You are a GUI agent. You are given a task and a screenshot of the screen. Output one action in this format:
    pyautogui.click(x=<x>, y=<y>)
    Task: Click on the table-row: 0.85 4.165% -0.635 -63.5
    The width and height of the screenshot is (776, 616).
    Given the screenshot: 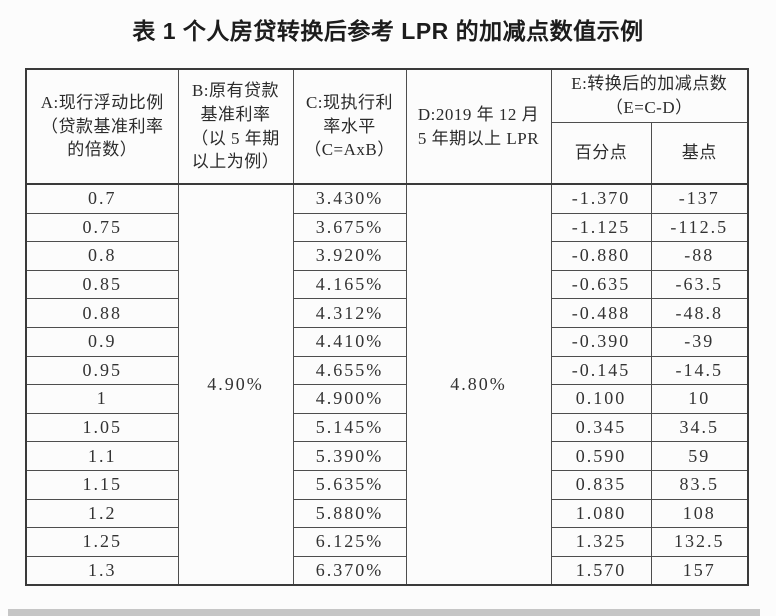 What is the action you would take?
    pyautogui.click(x=387, y=284)
    